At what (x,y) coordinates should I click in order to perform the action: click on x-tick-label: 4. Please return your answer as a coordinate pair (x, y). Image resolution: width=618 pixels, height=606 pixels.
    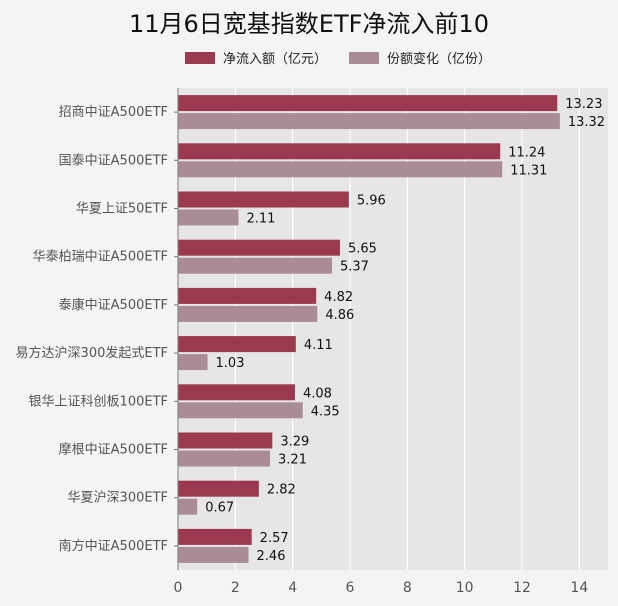
    Looking at the image, I should click on (292, 588).